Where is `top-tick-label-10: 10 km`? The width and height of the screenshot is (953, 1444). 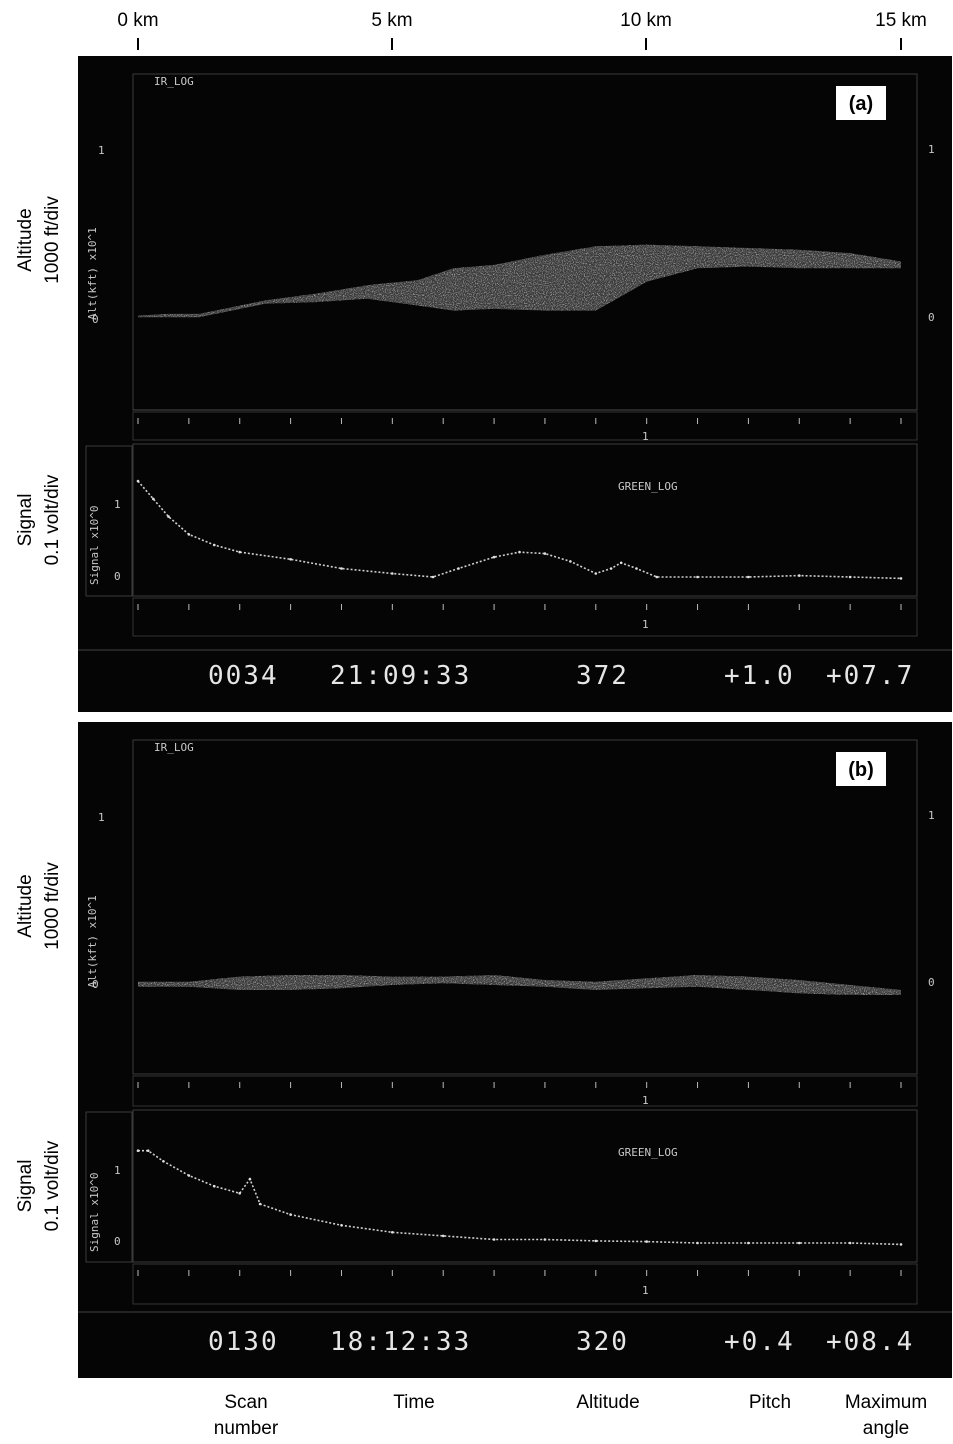
top-tick-label-10: 10 km is located at coordinates (646, 20).